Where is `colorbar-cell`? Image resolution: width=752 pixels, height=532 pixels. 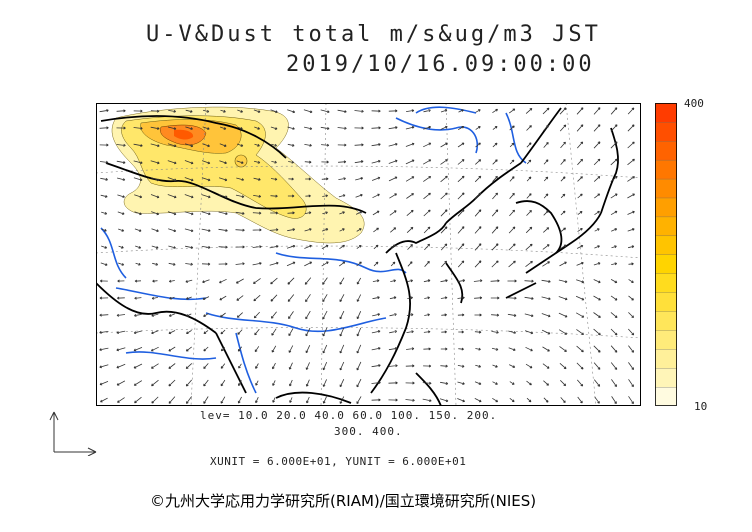
colorbar-cell is located at coordinates (666, 264).